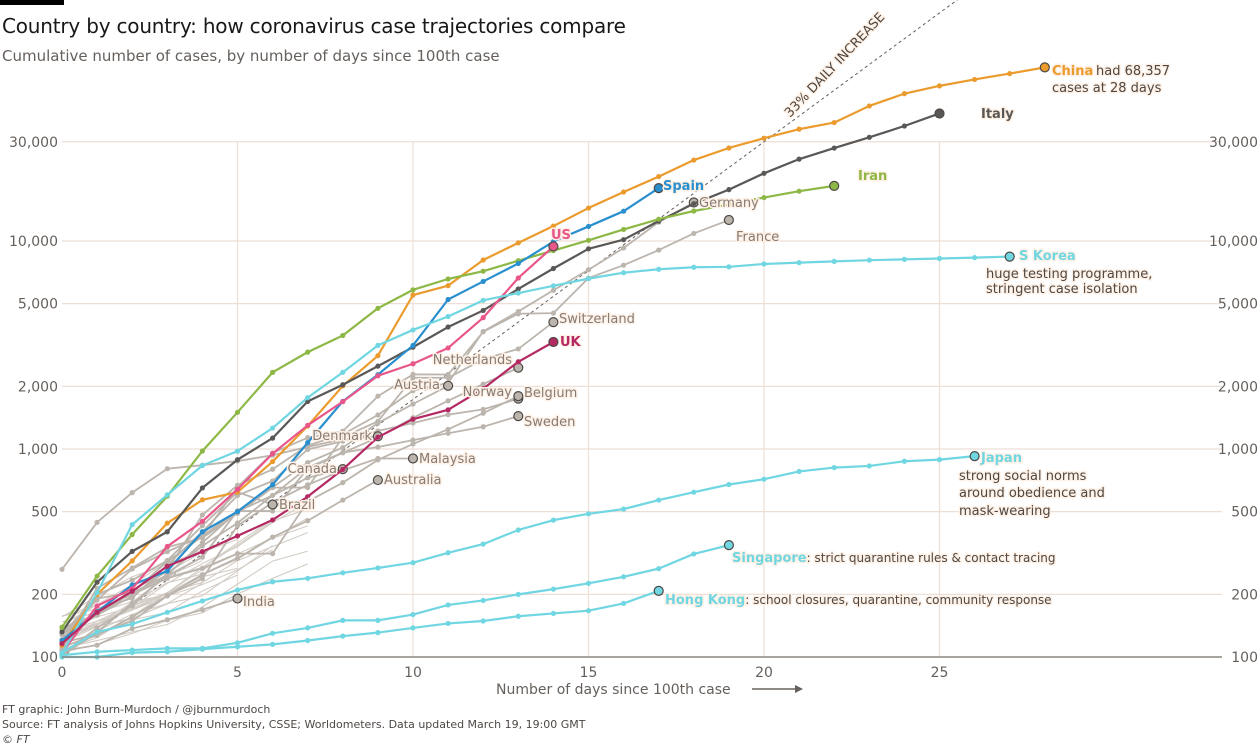 This screenshot has height=747, width=1260. What do you see at coordinates (472, 360) in the screenshot?
I see `series-label: Netherlands` at bounding box center [472, 360].